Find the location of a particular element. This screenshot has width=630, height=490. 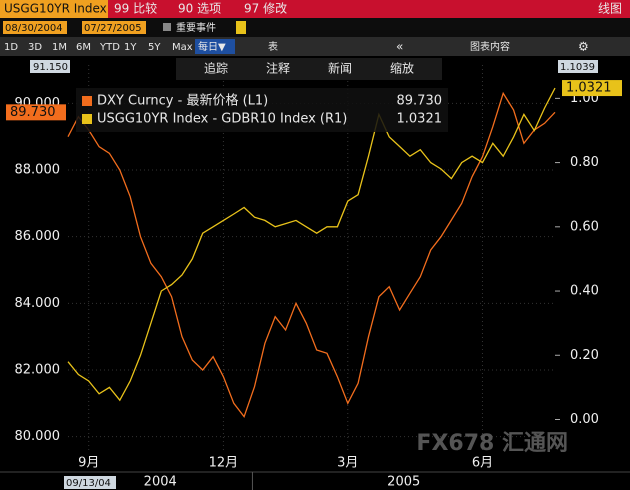

date-row is located at coordinates (315, 27).